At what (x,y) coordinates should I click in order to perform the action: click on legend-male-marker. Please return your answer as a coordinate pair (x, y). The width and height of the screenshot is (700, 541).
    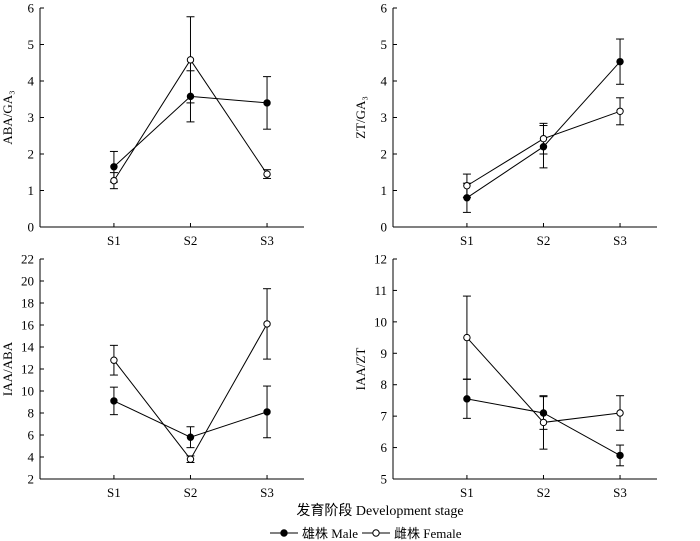
    Looking at the image, I should click on (284, 533).